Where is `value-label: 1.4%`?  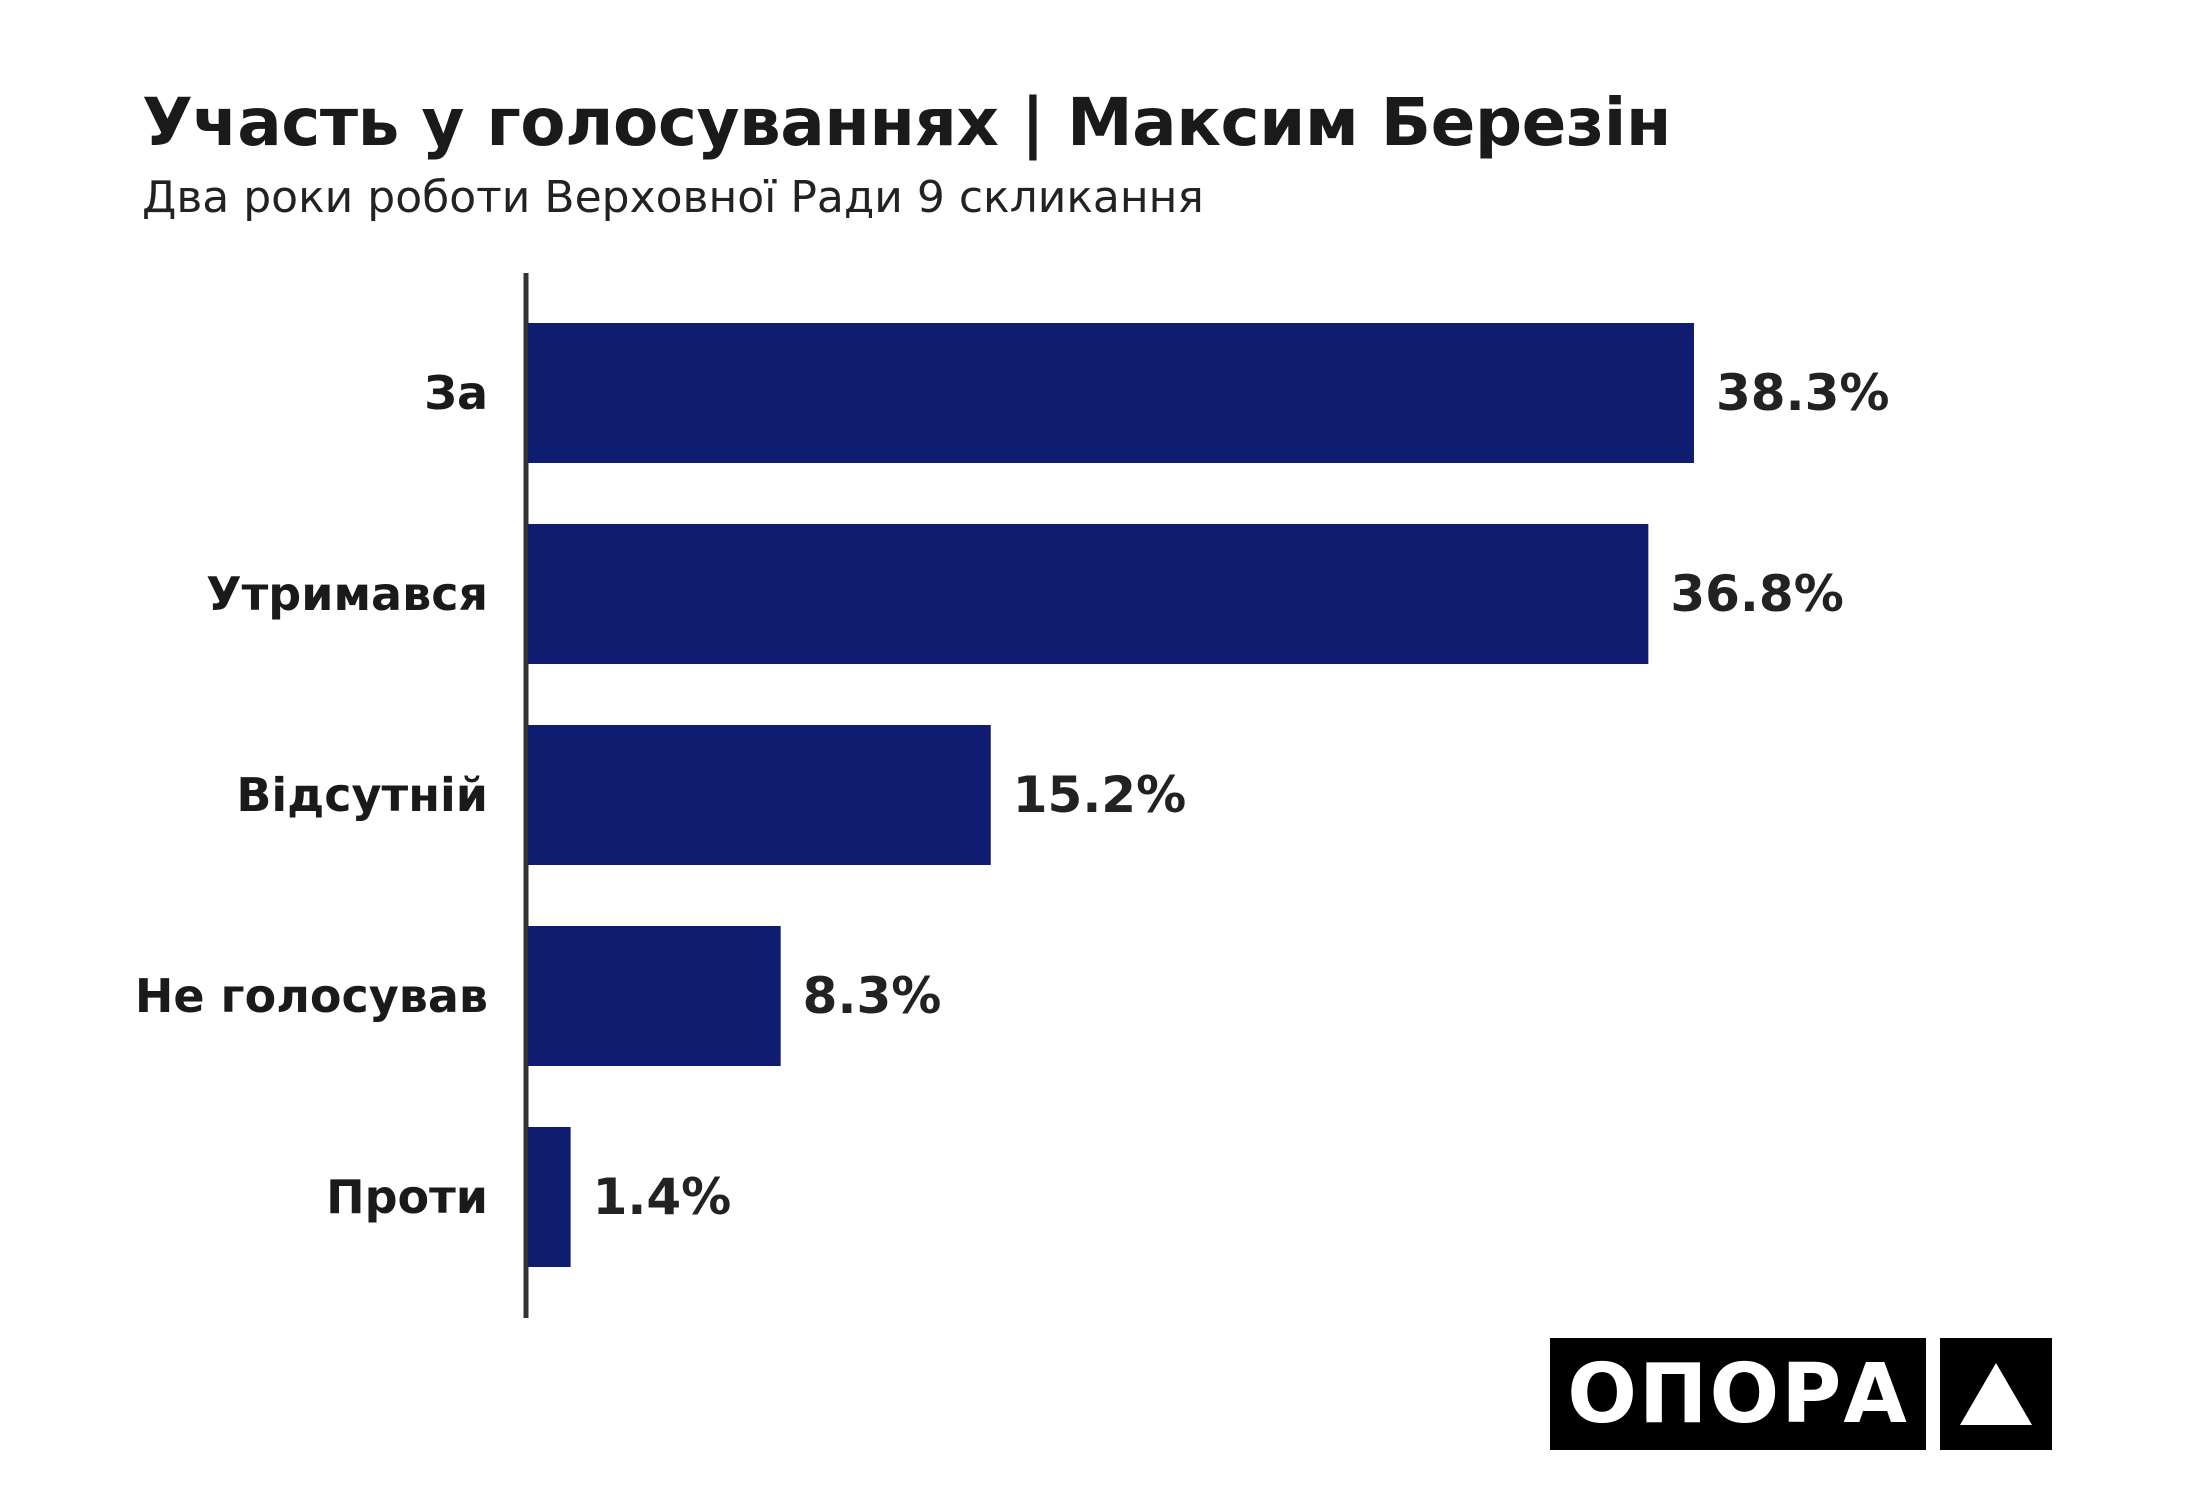
value-label: 1.4% is located at coordinates (662, 1197).